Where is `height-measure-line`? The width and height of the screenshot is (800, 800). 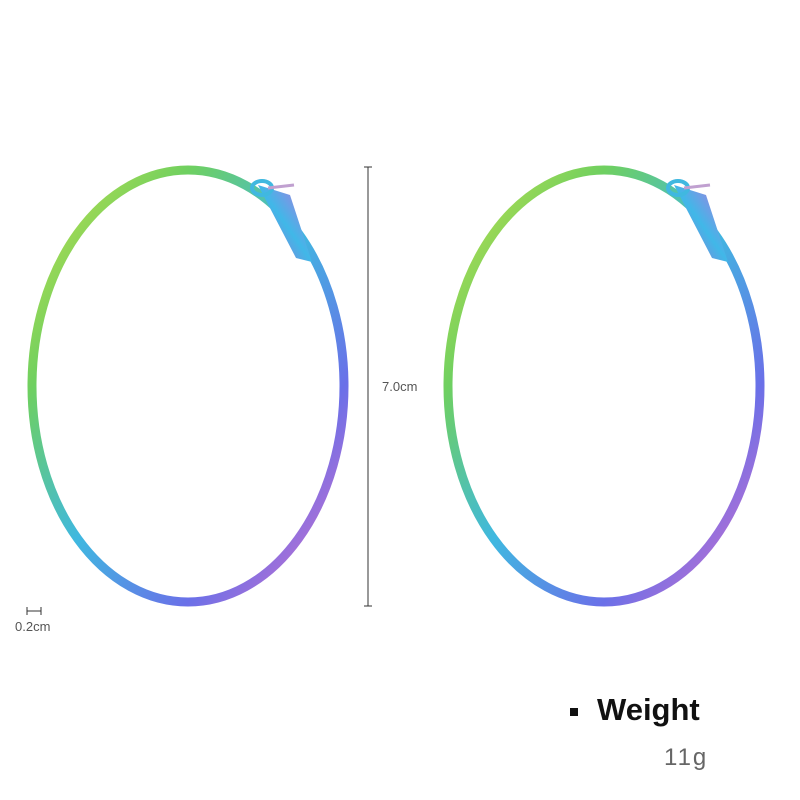
height-measure-line is located at coordinates (368, 386).